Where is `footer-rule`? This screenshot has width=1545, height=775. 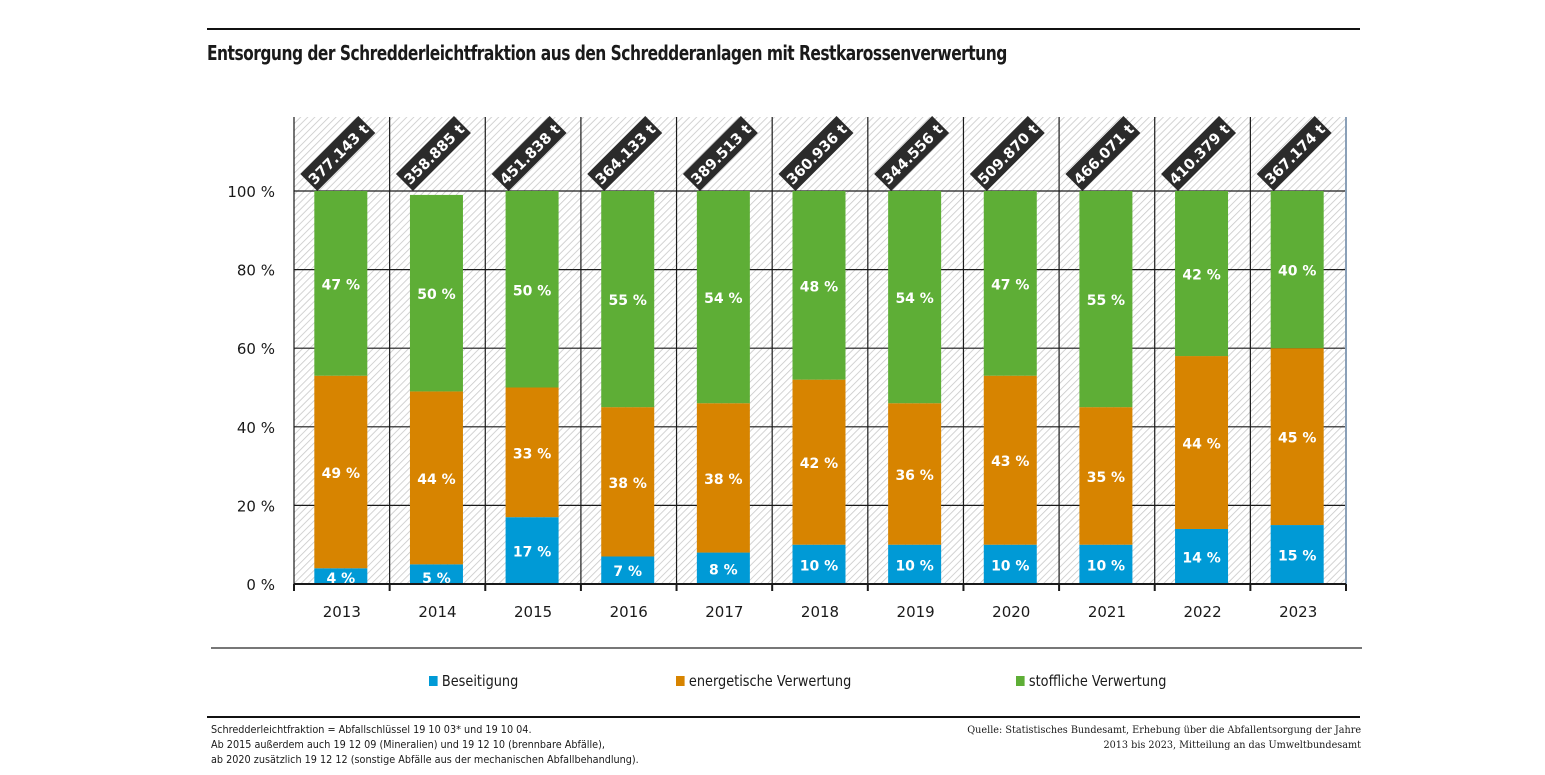
footer-rule is located at coordinates (783, 717).